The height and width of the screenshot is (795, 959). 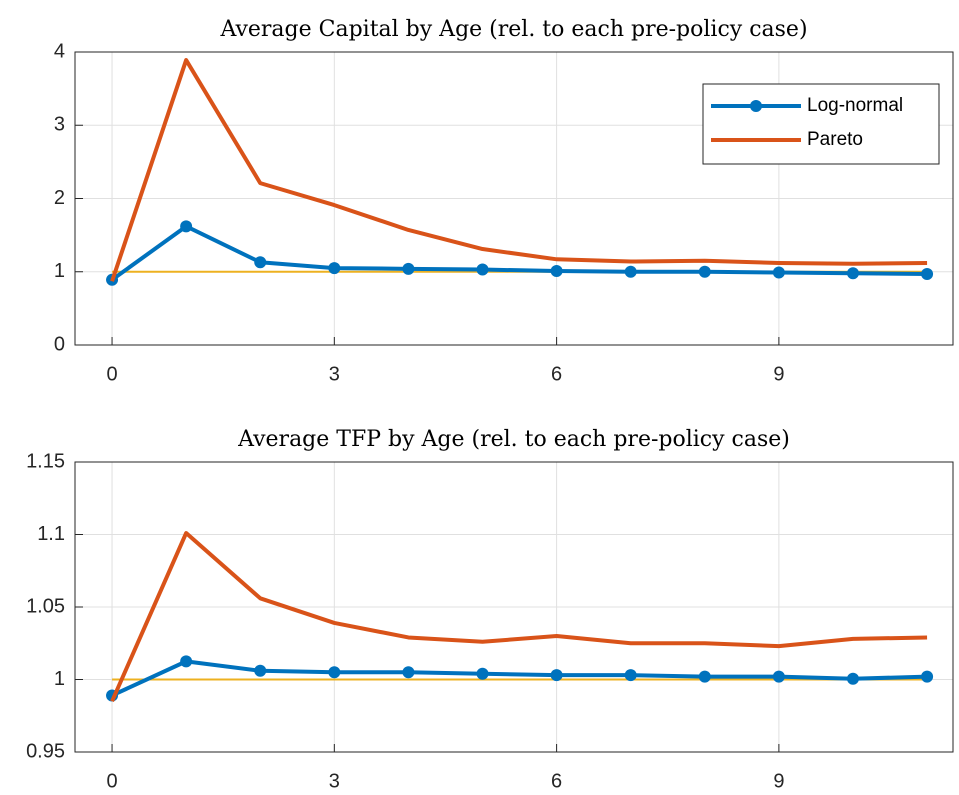 What do you see at coordinates (835, 139) in the screenshot?
I see `legend-label: Pareto` at bounding box center [835, 139].